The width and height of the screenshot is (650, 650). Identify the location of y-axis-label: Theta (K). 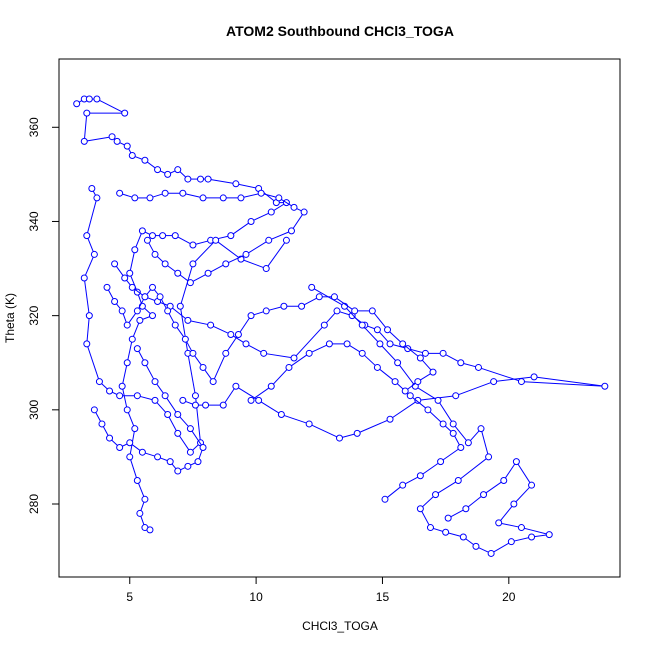
(10, 318).